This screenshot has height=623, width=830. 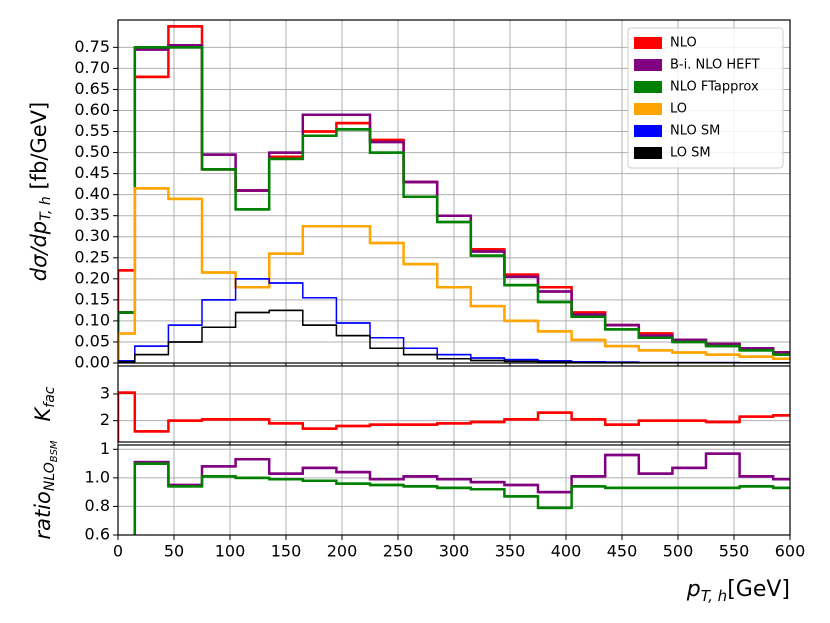 I want to click on y-label-sub: T, h, so click(x=46, y=208).